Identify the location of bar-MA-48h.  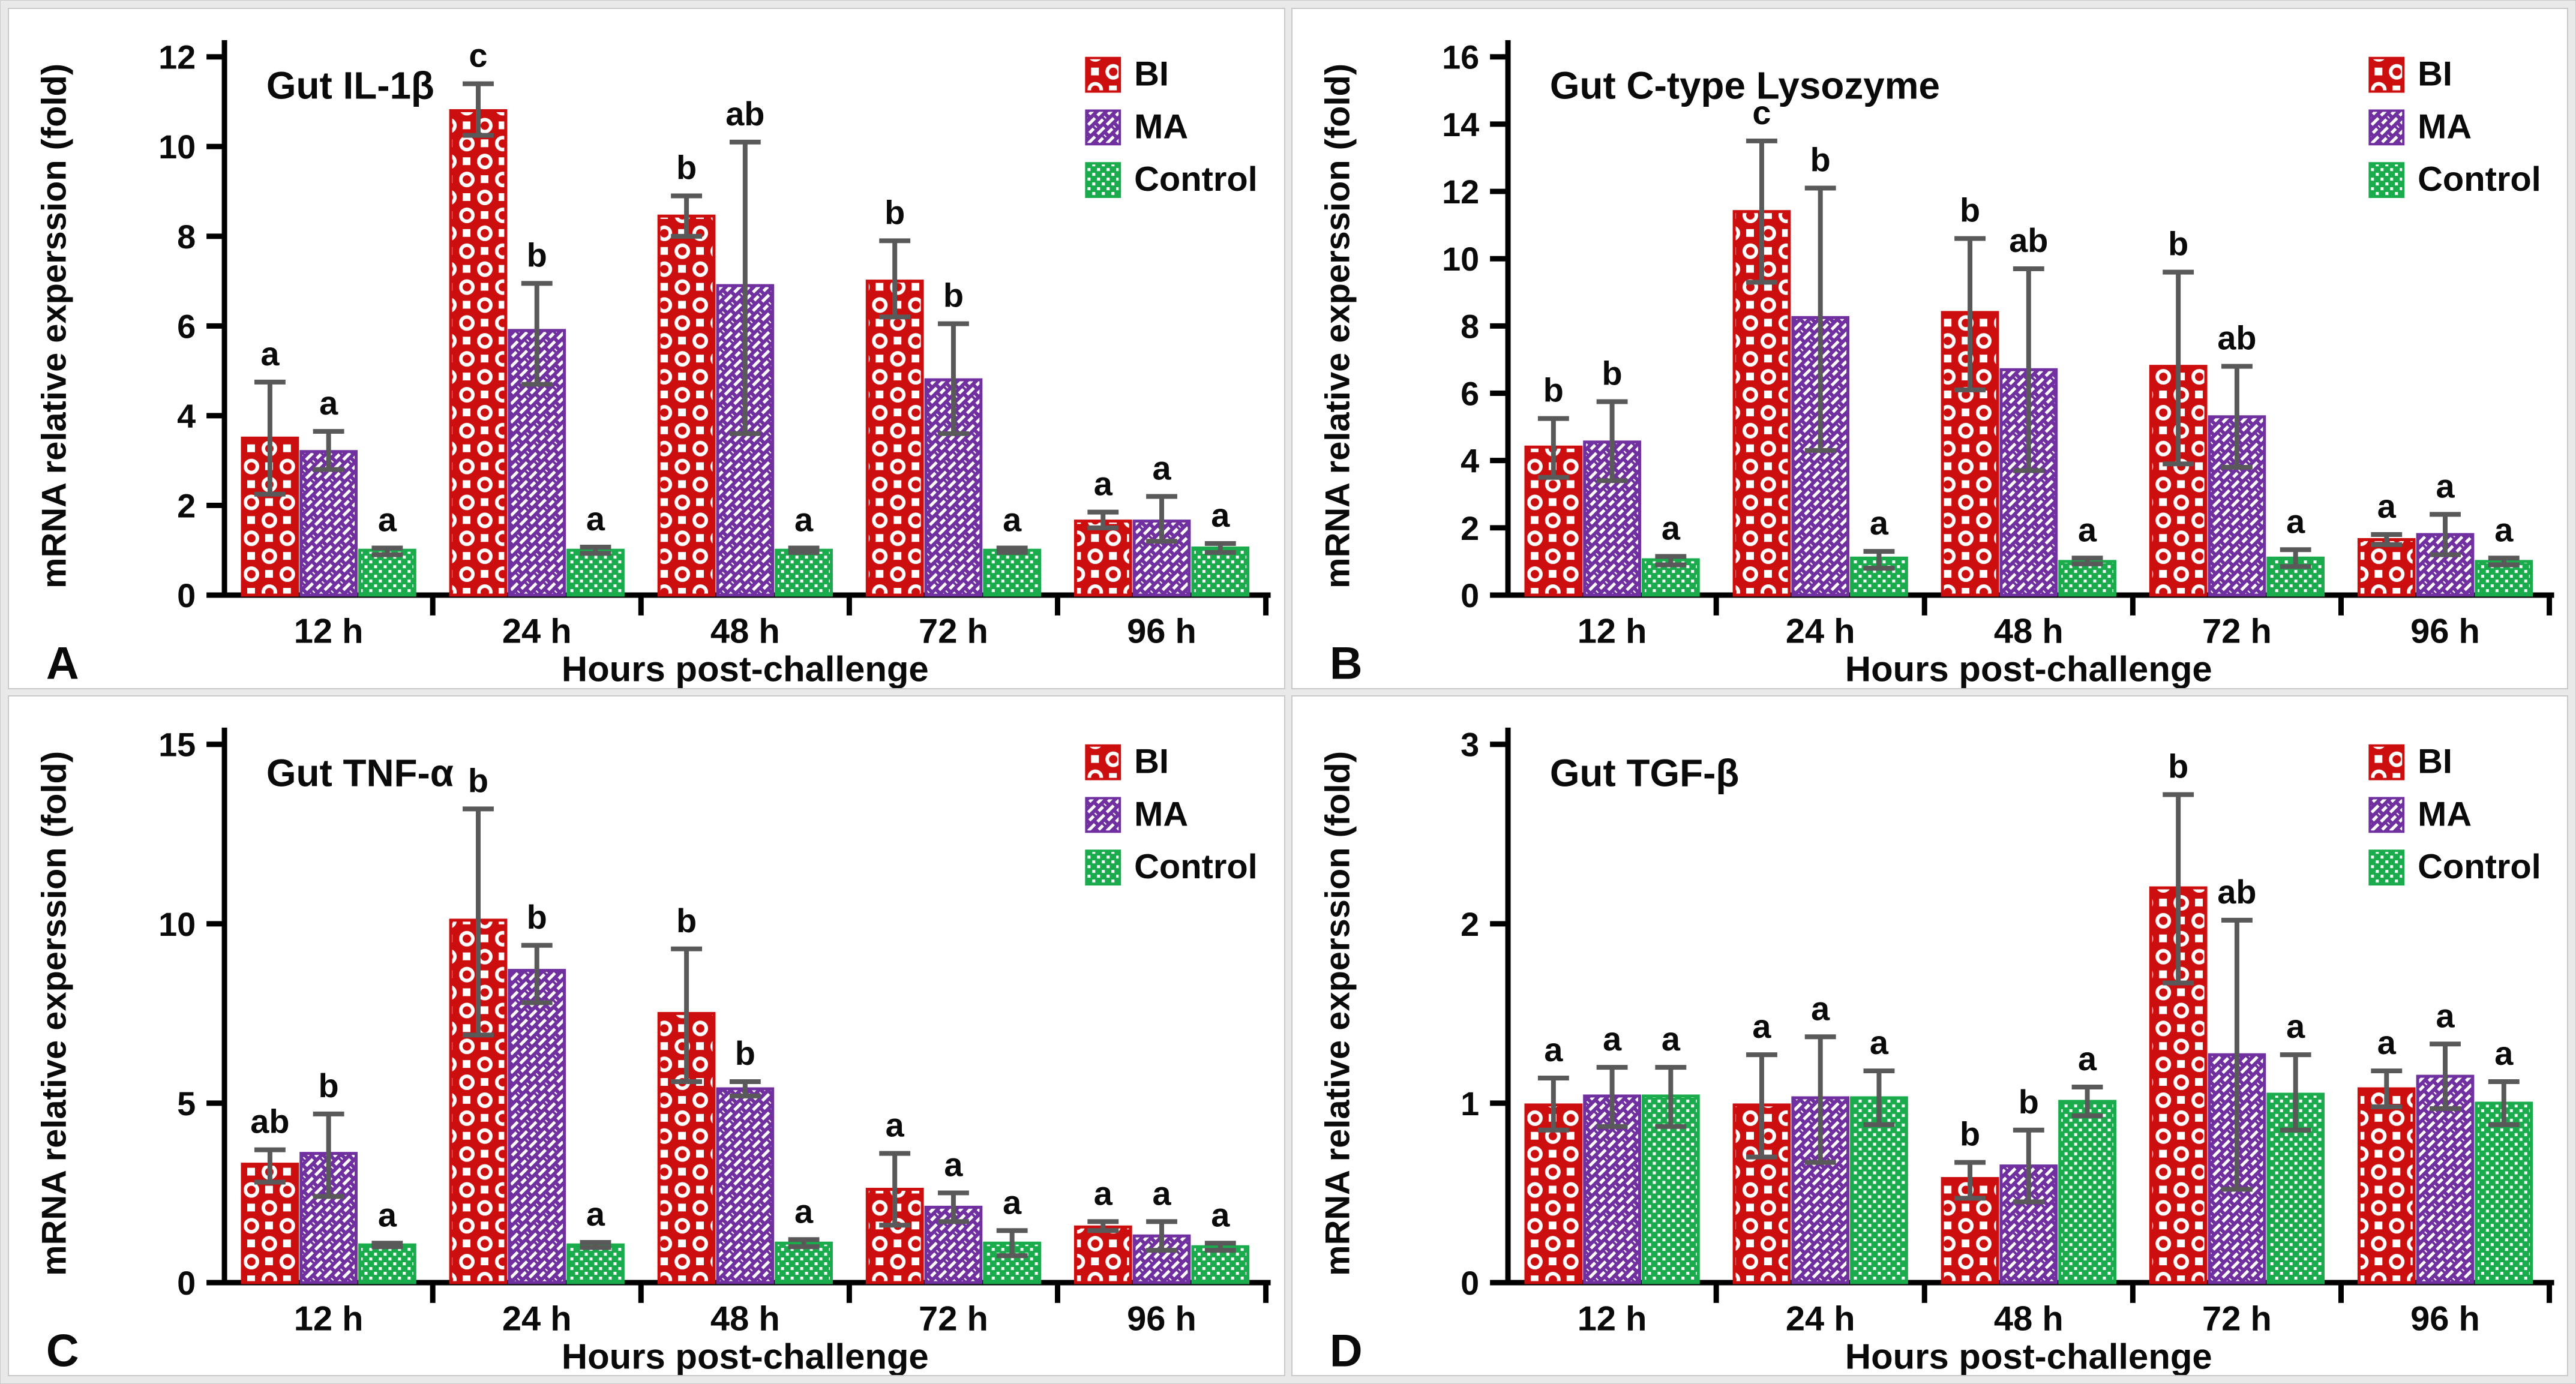
(745, 1185).